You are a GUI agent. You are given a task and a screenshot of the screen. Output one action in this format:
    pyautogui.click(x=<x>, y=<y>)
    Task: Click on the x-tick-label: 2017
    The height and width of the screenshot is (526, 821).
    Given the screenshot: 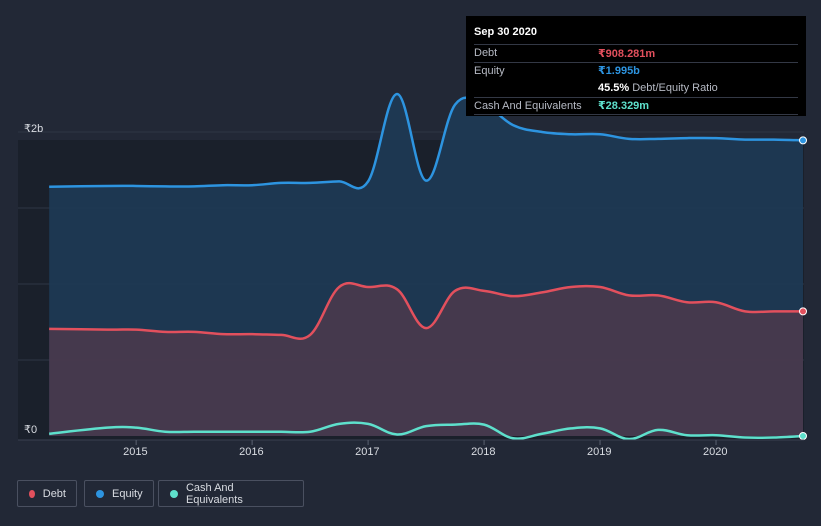 What is the action you would take?
    pyautogui.click(x=367, y=452)
    